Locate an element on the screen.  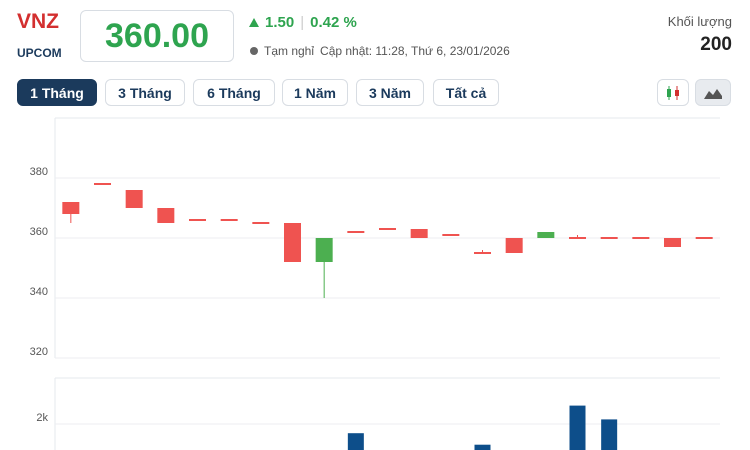
exchange: UPCOM is located at coordinates (39, 53).